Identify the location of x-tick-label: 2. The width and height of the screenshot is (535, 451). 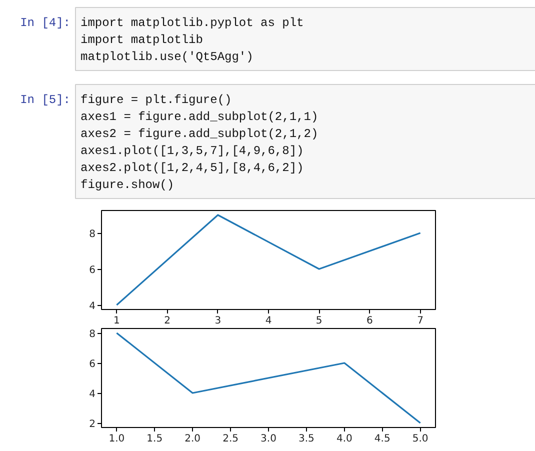
(167, 321).